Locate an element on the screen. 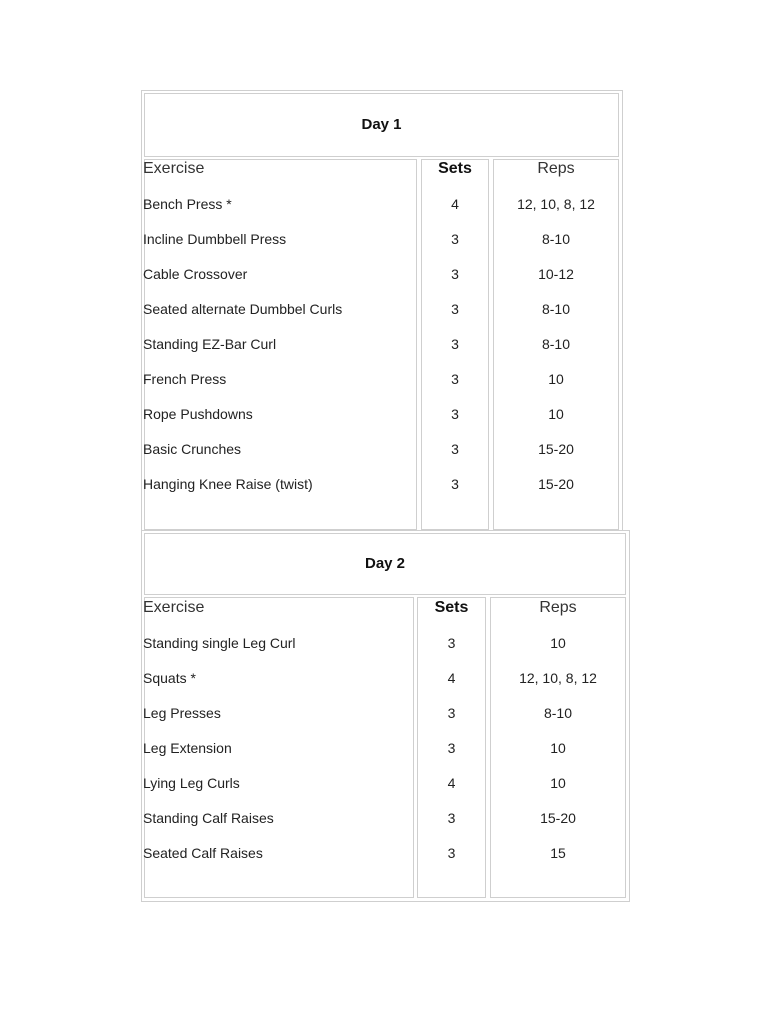 The image size is (768, 1024). exercise-name: Hanging Knee Raise (twist) is located at coordinates (228, 484).